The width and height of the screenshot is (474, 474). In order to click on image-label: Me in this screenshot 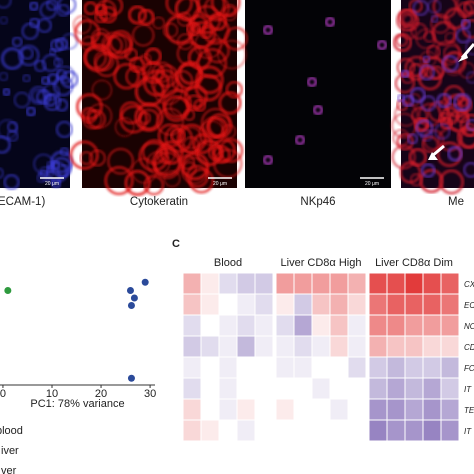, I will do `click(456, 202)`.